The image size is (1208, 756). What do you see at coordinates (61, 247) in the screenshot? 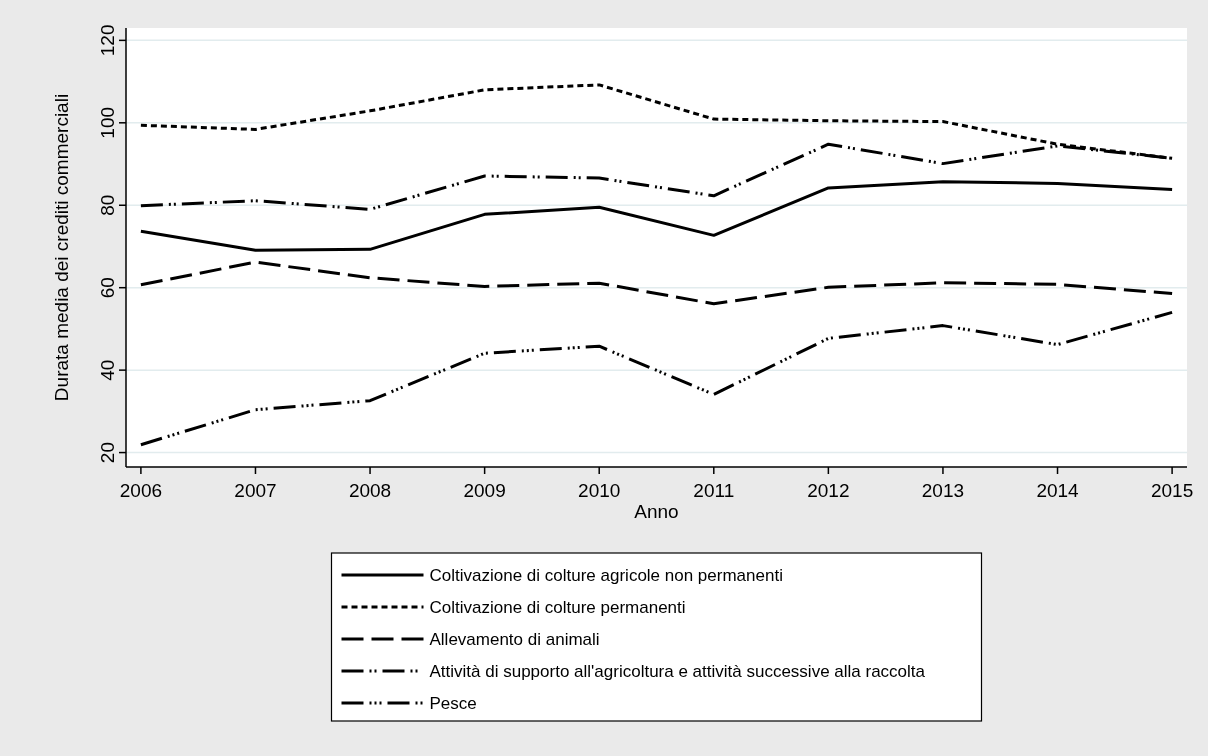
I see `y-axis-title: Durata media dei crediti commerciali` at bounding box center [61, 247].